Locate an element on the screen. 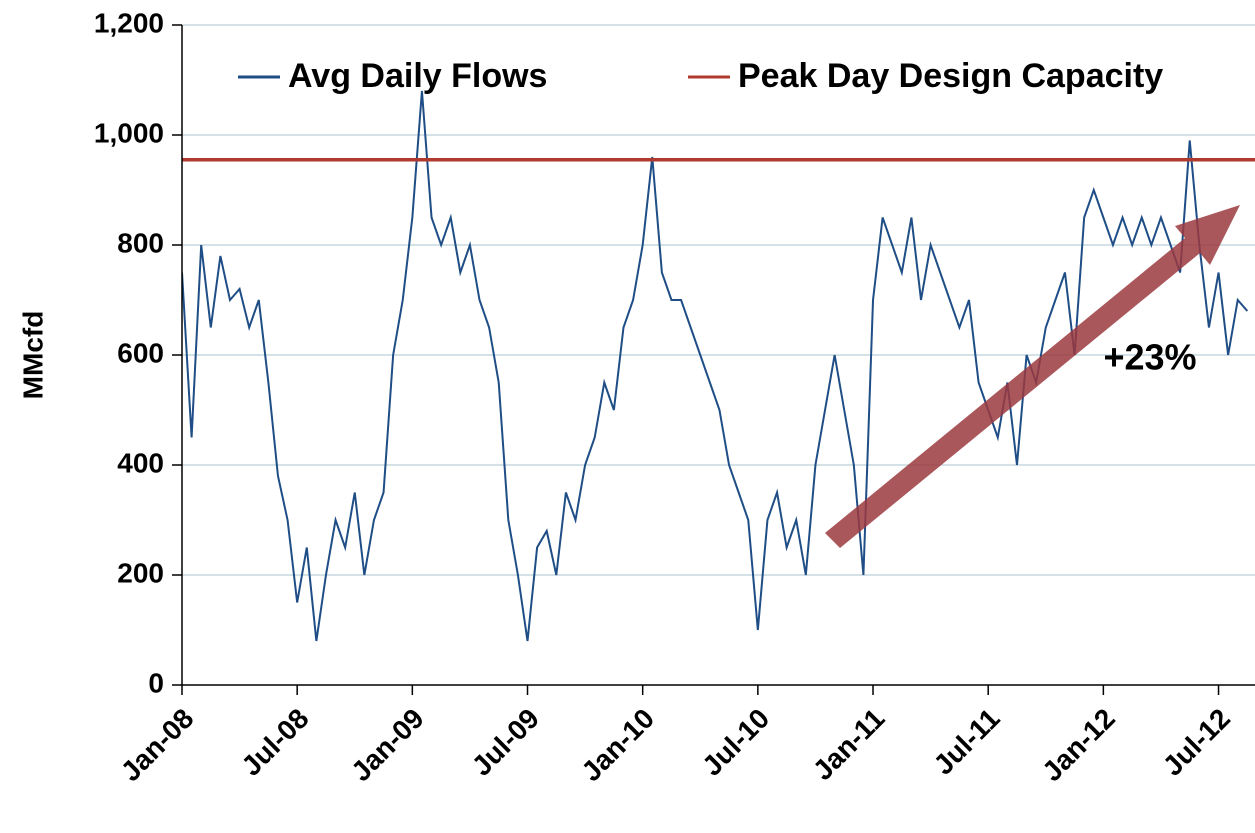 The width and height of the screenshot is (1255, 833). x-tick-label: Jan-08 is located at coordinates (157, 745).